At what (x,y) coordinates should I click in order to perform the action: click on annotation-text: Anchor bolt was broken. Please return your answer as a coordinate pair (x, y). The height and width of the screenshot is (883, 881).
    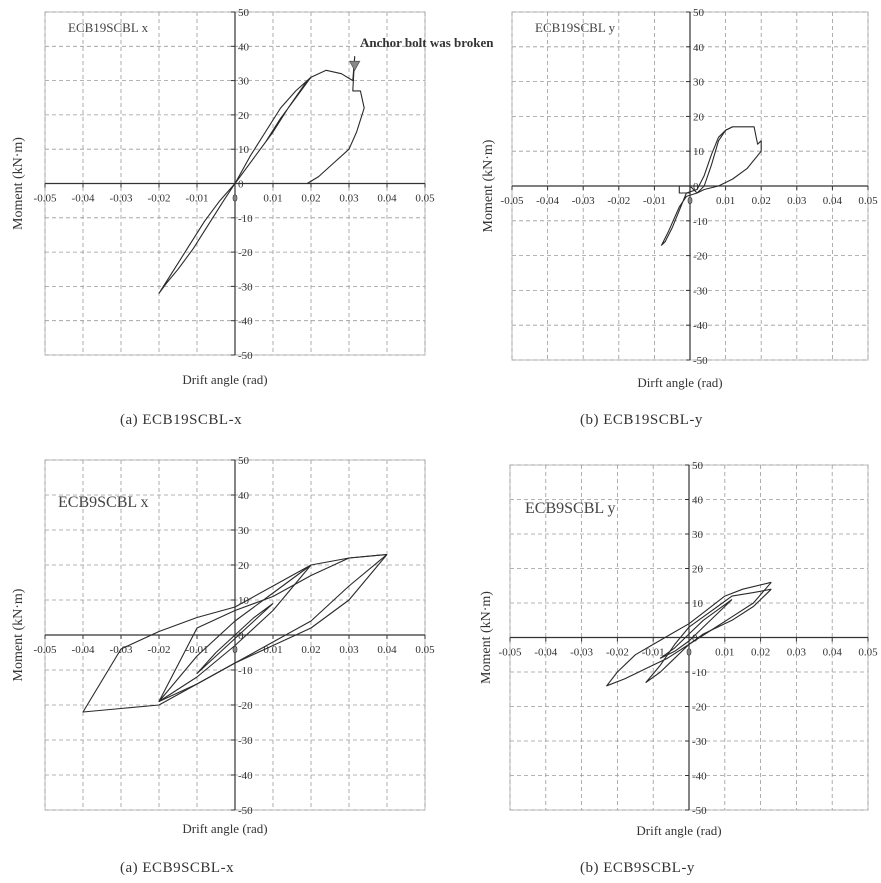
    Looking at the image, I should click on (427, 42).